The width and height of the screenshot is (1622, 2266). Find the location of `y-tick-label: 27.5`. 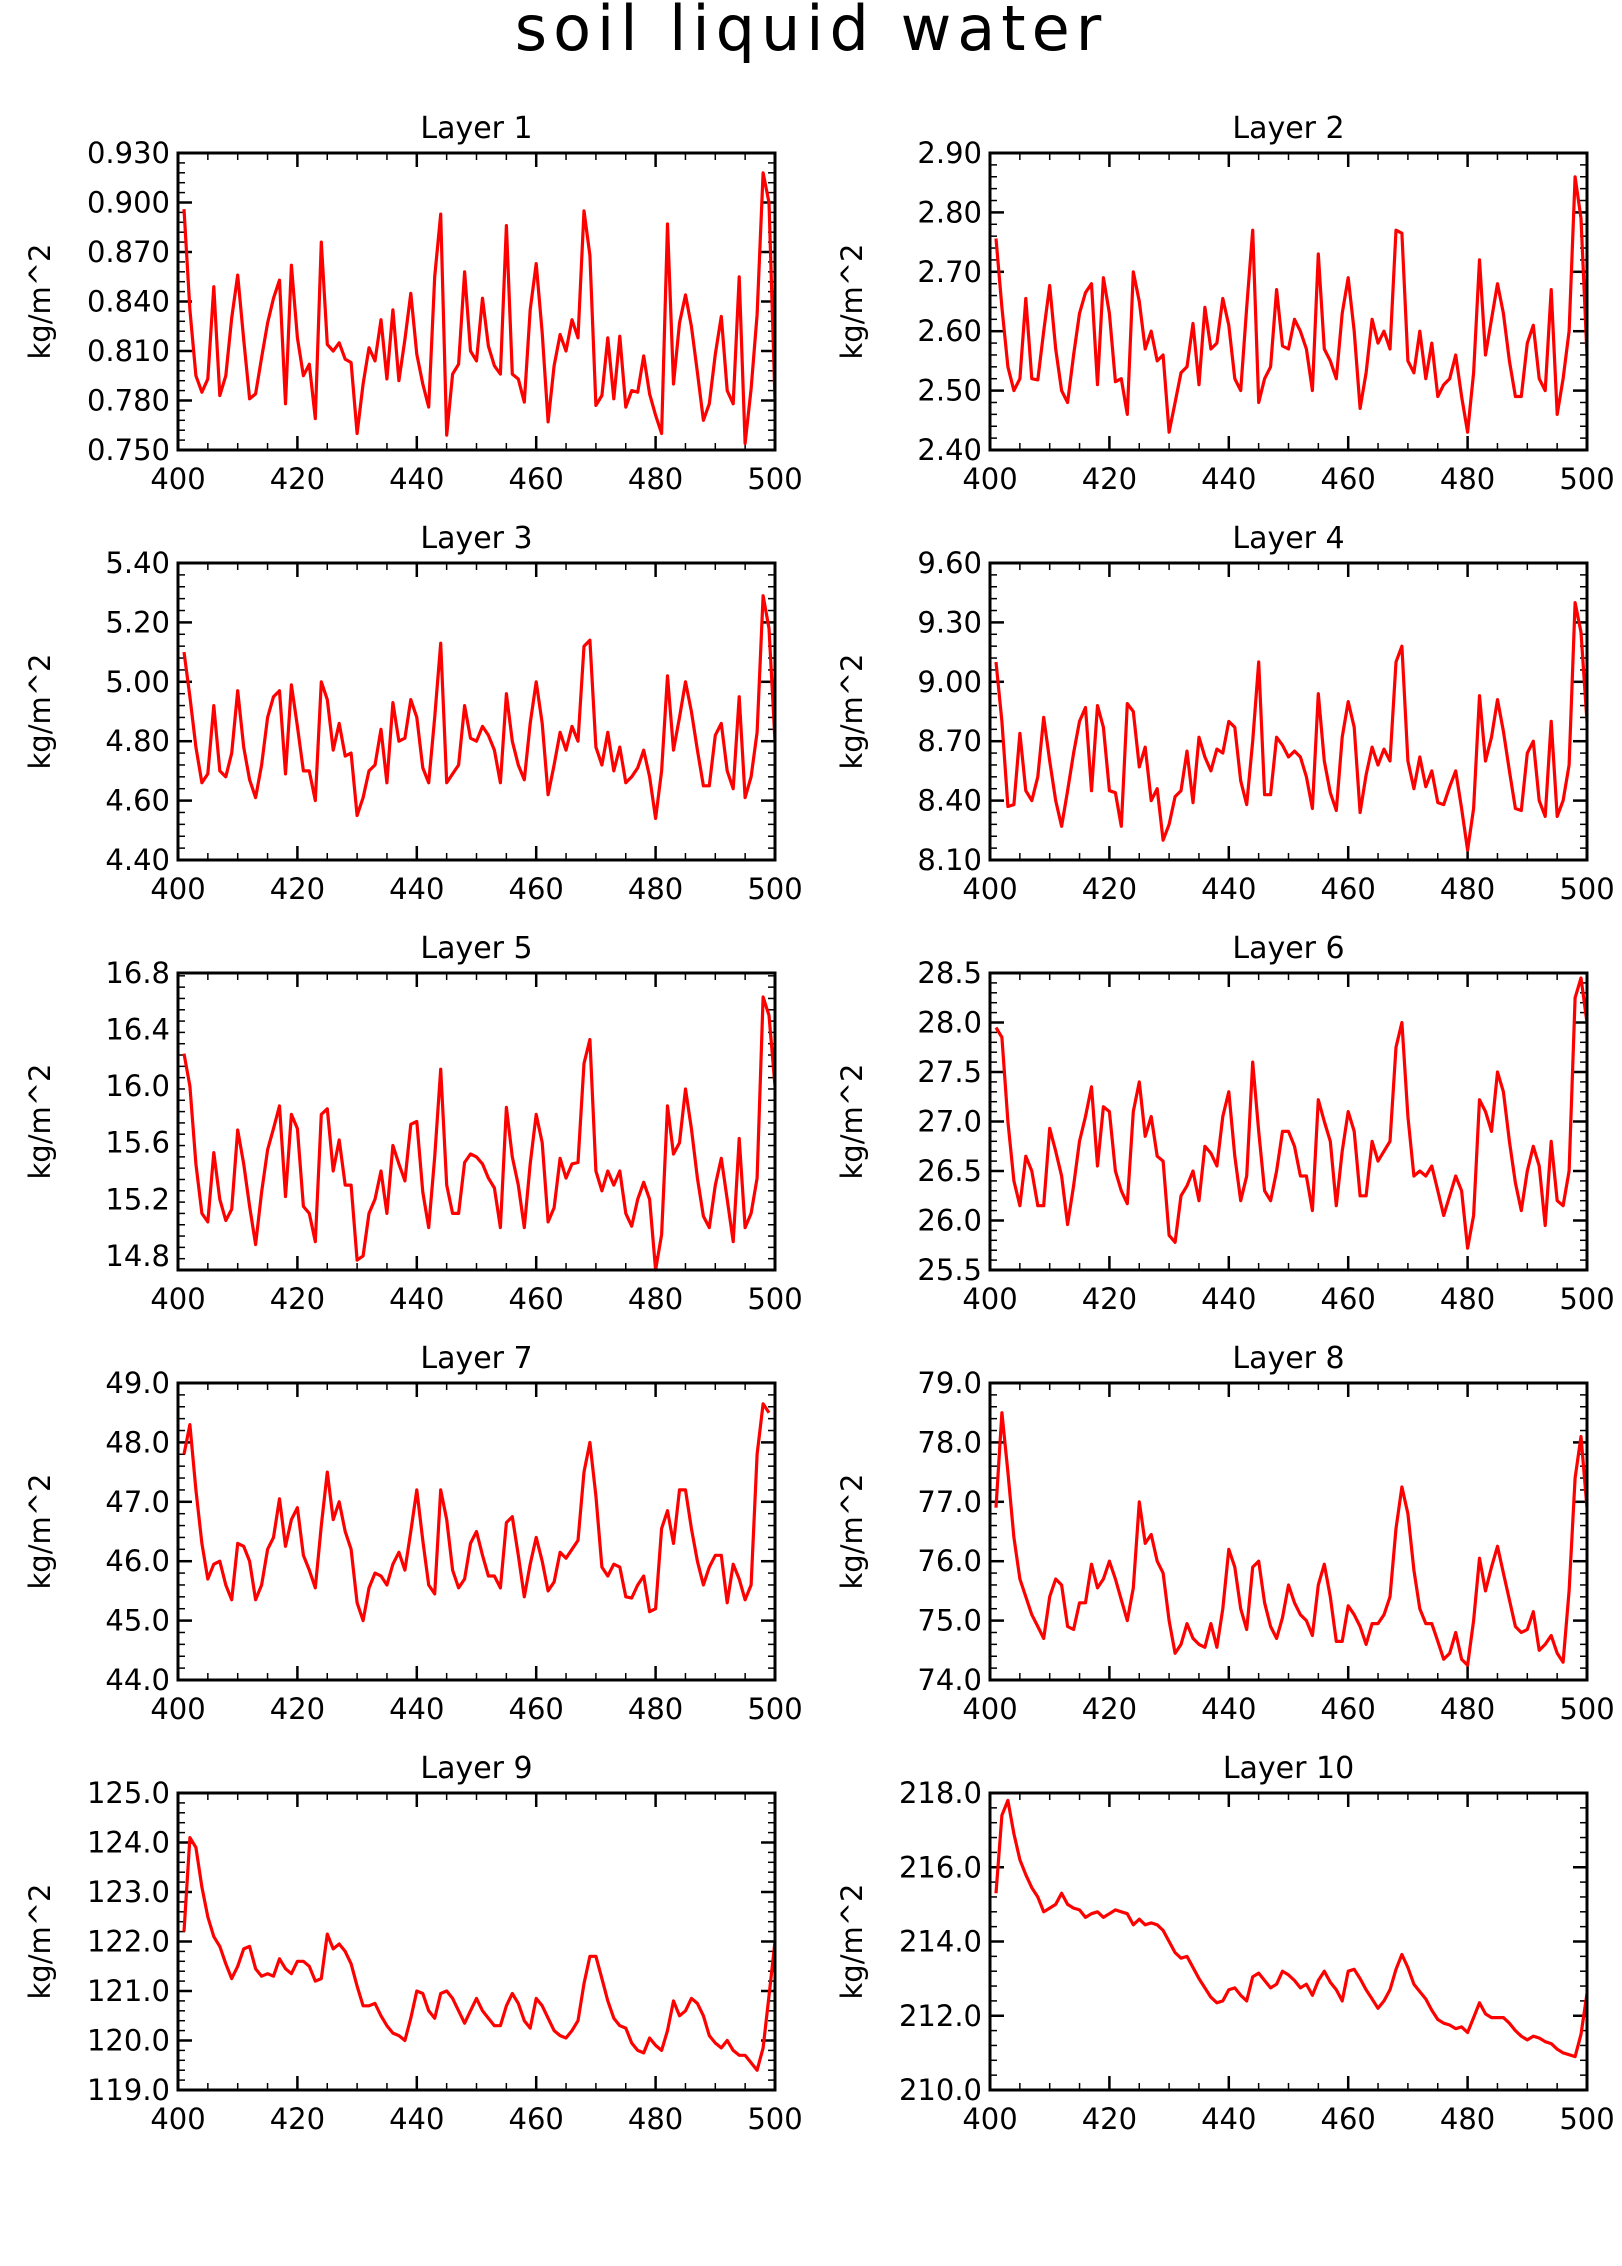

y-tick-label: 27.5 is located at coordinates (949, 1072).